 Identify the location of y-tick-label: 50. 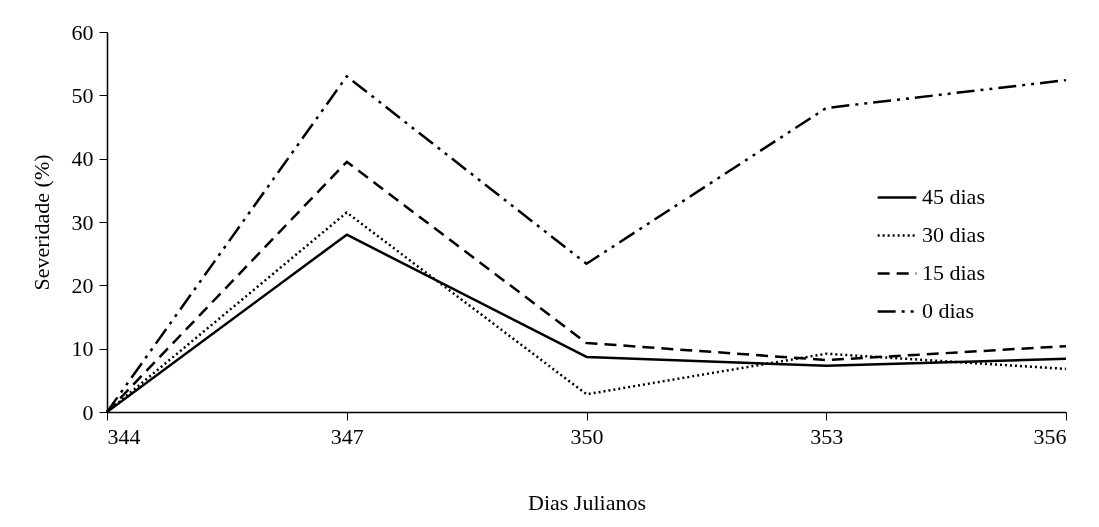
(82, 95).